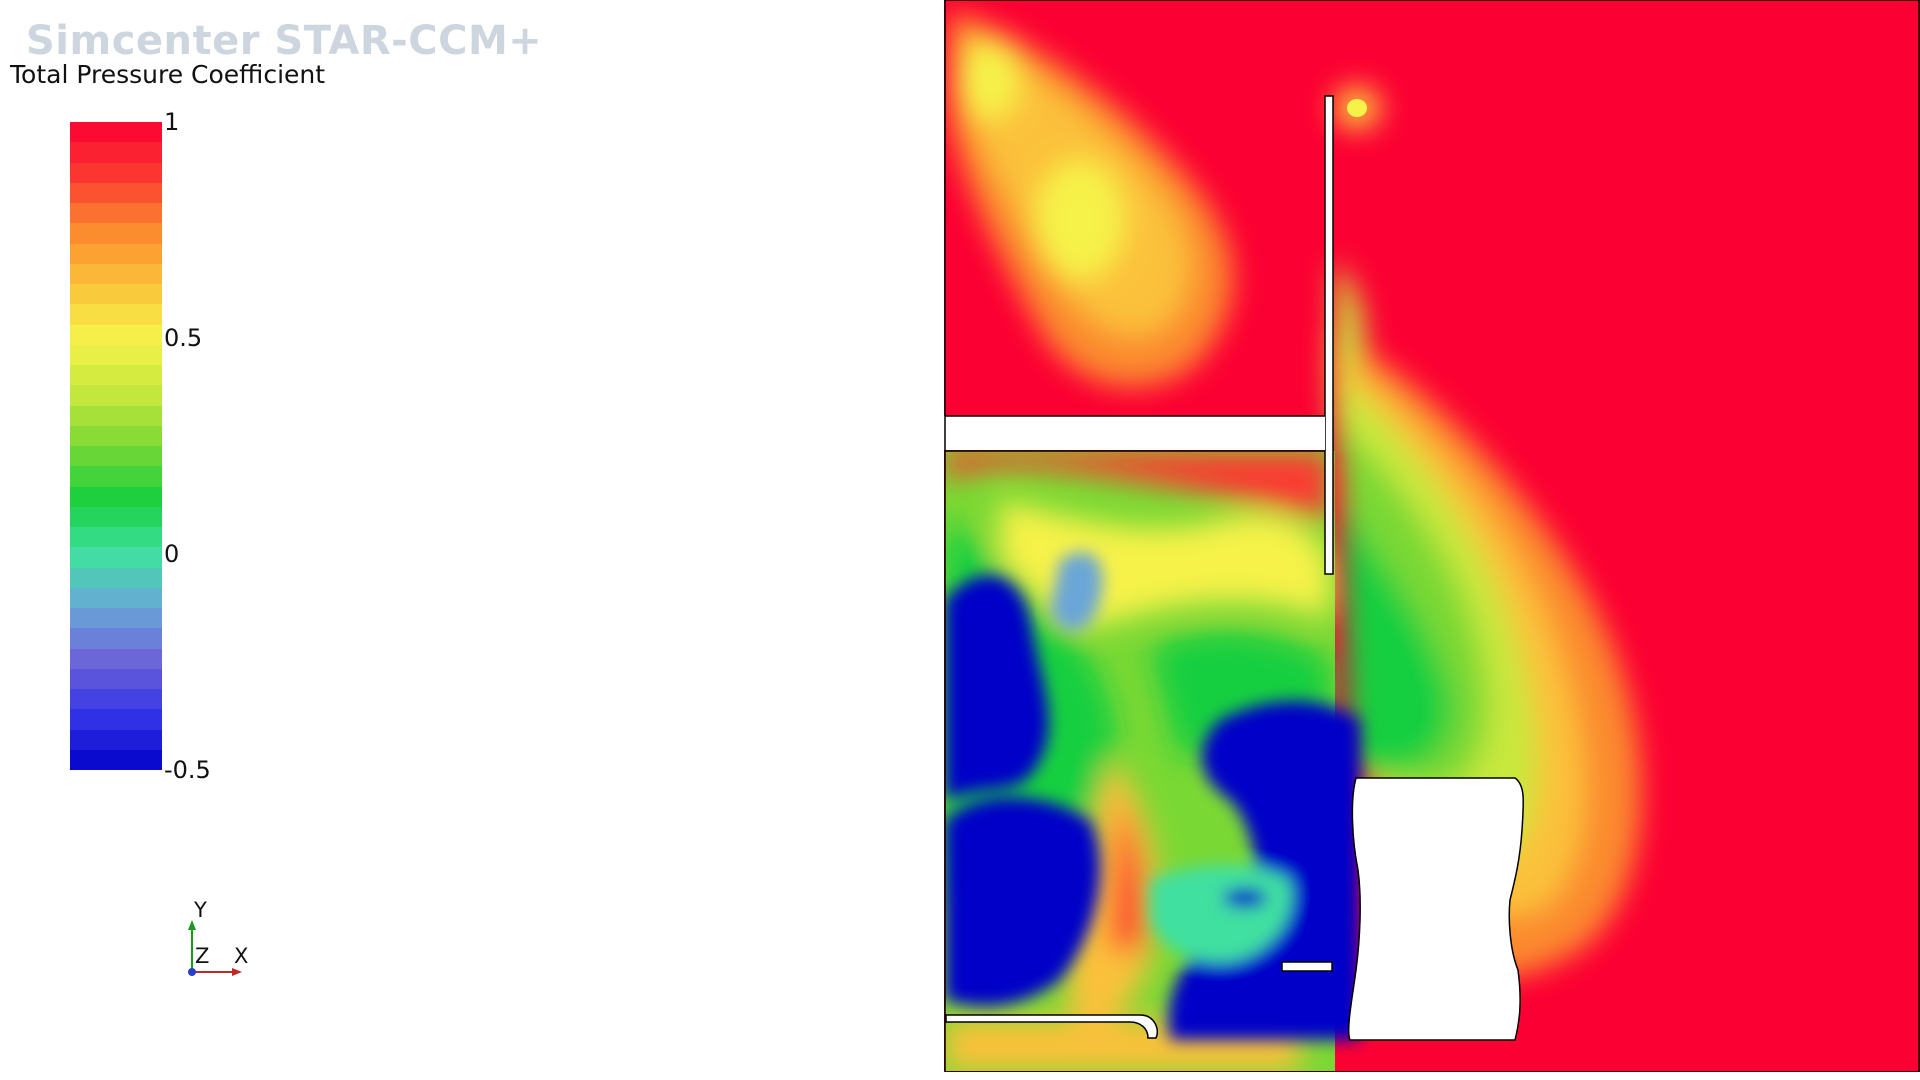 This screenshot has width=1920, height=1080. Describe the element at coordinates (172, 122) in the screenshot. I see `legend-tick-label: 1` at that location.